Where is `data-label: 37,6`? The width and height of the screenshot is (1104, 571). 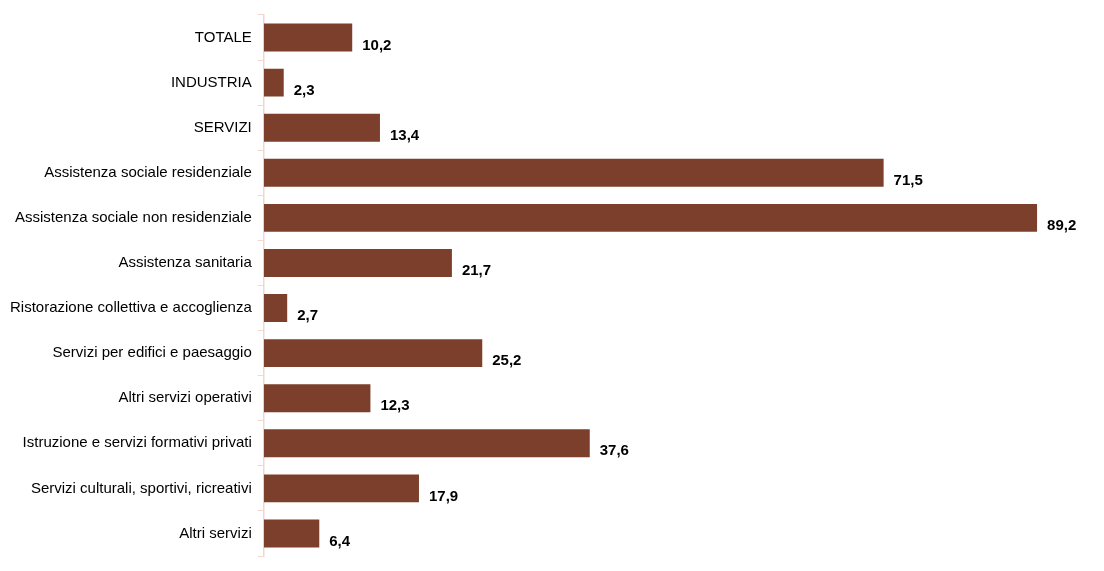 data-label: 37,6 is located at coordinates (614, 450).